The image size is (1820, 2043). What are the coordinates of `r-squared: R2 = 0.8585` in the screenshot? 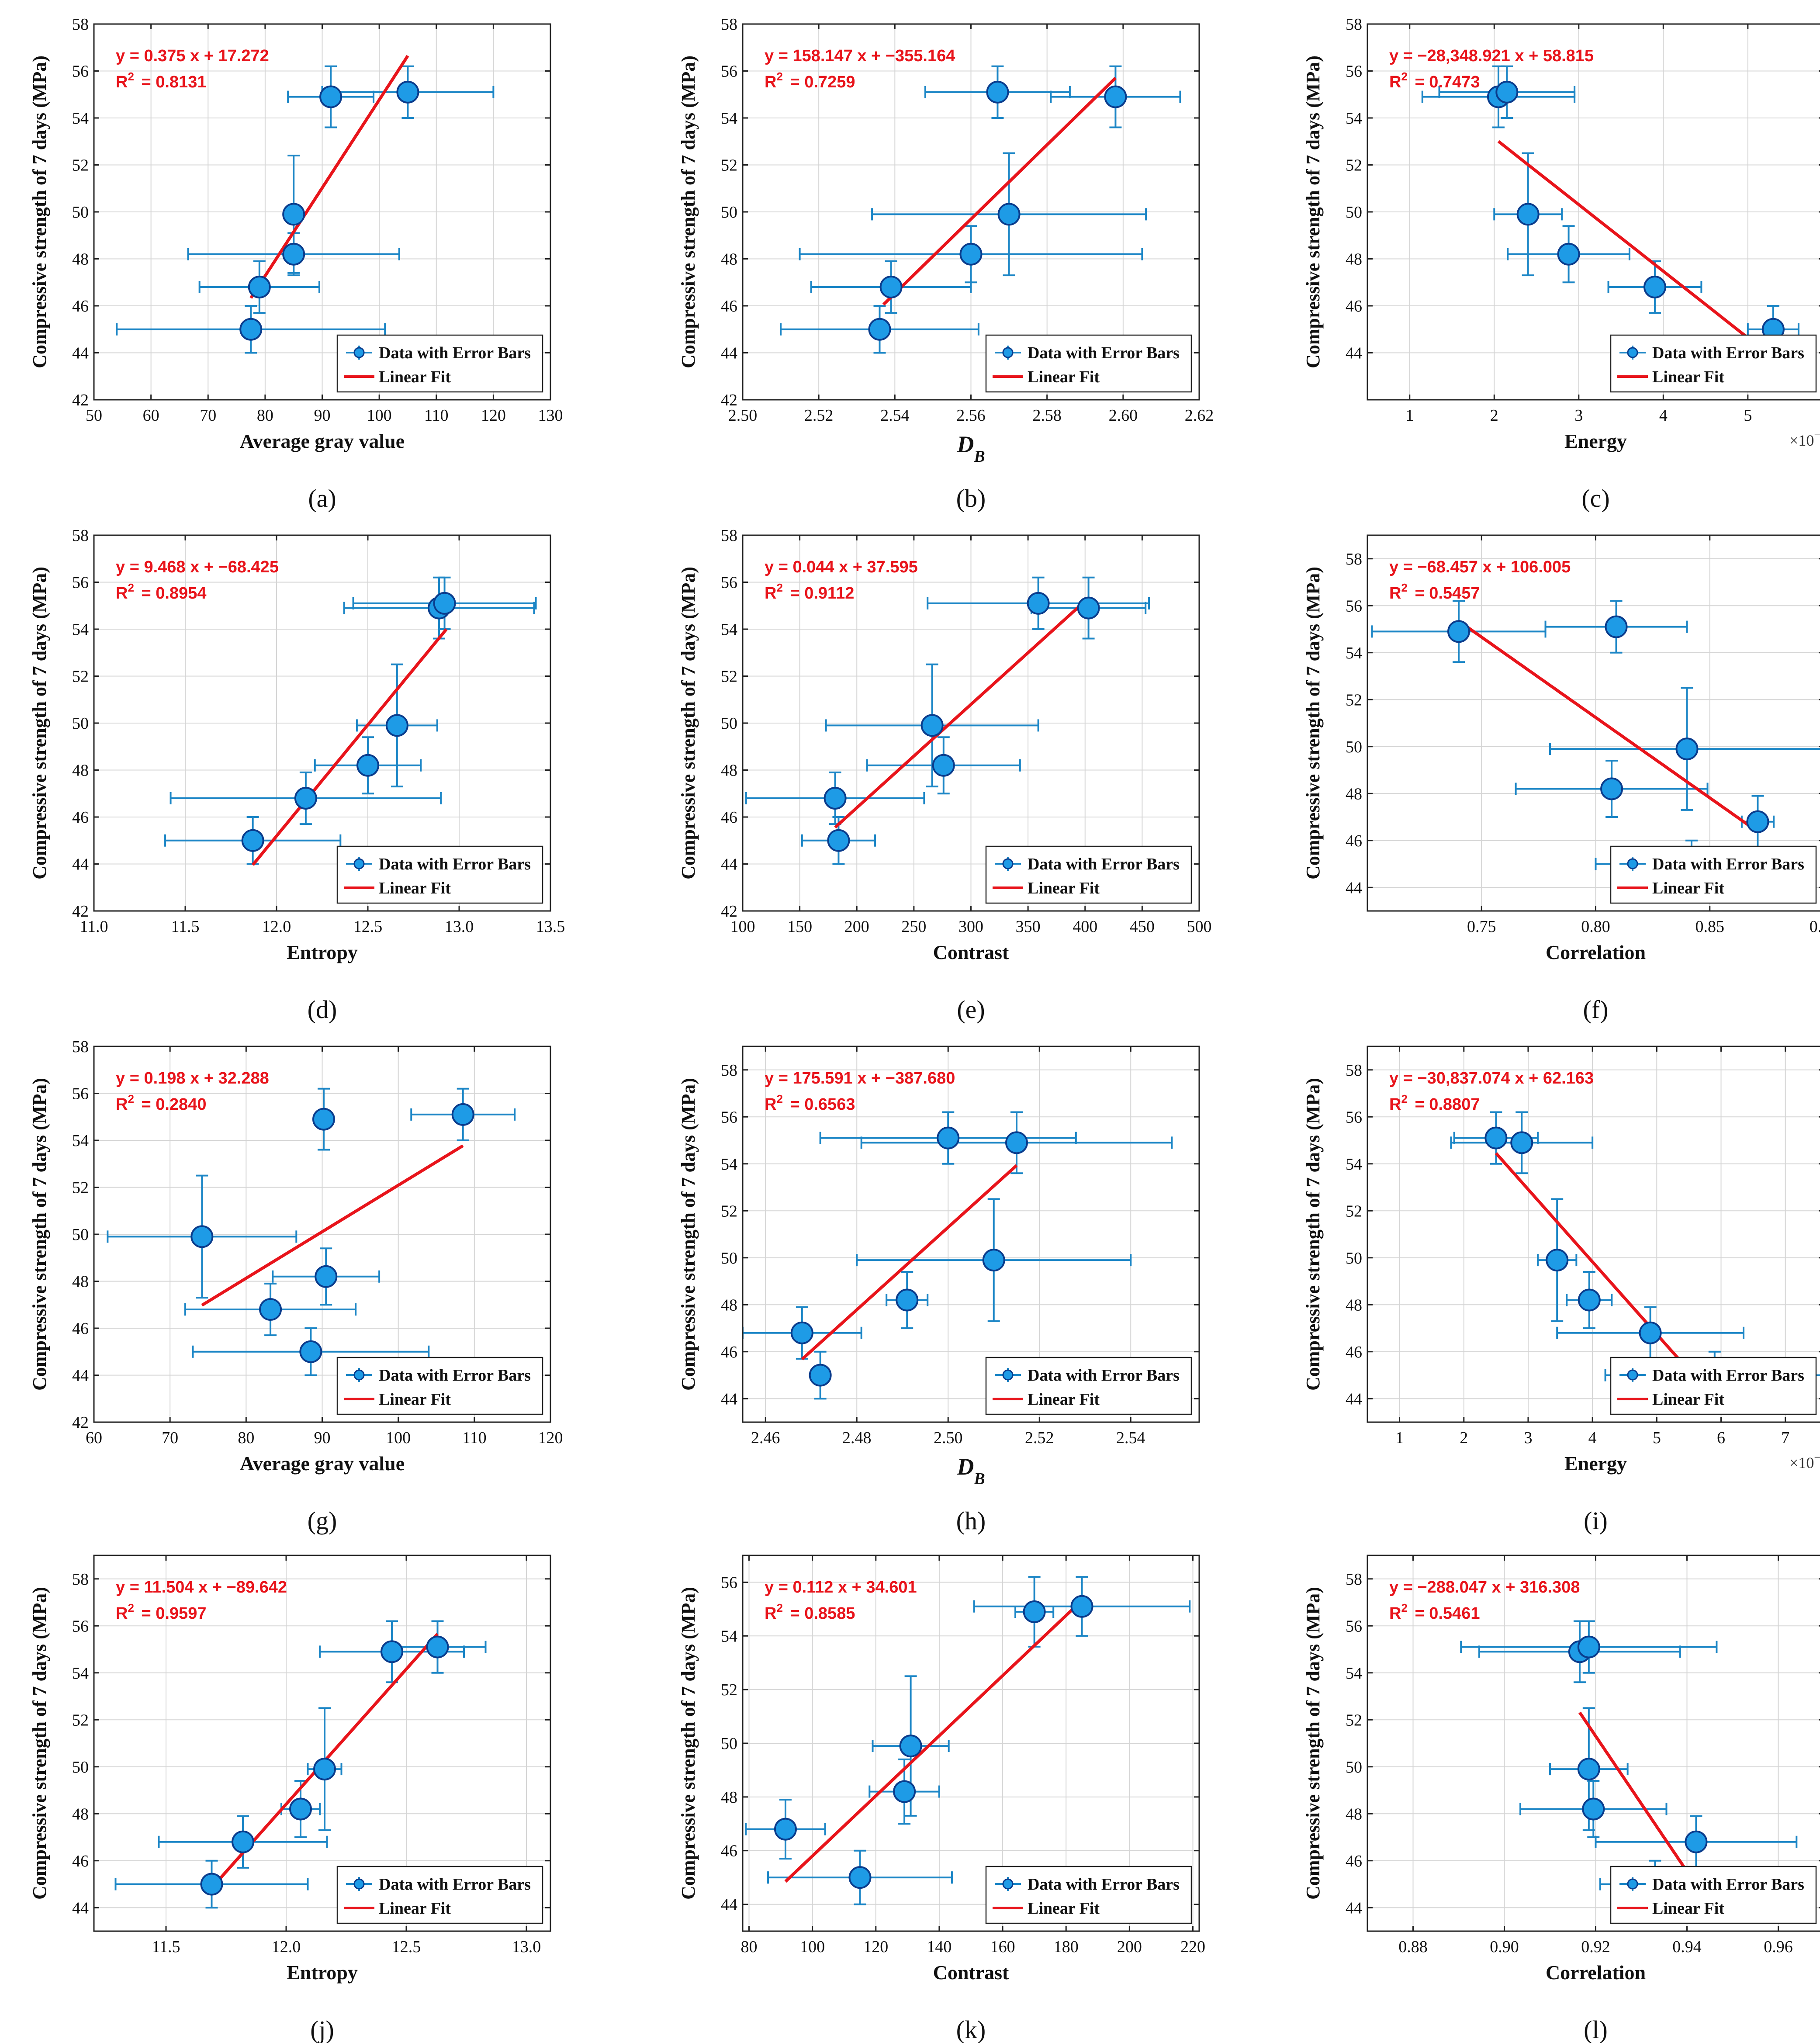 It's located at (810, 1612).